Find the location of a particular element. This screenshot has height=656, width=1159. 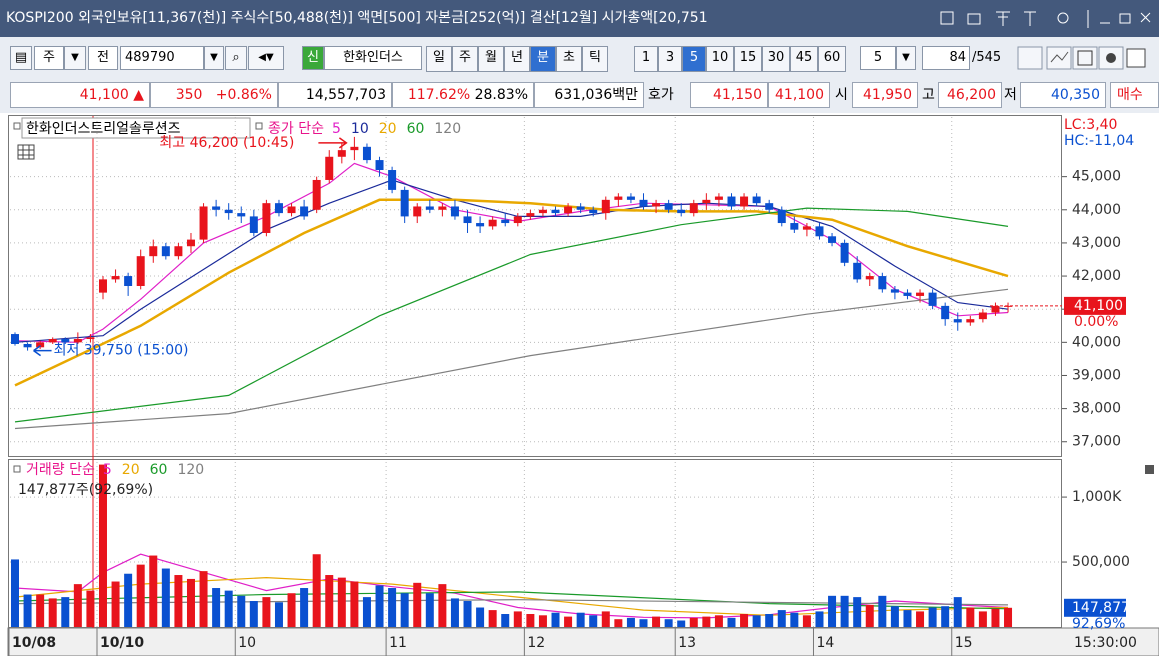

buy-button: 매수 is located at coordinates (1134, 95).